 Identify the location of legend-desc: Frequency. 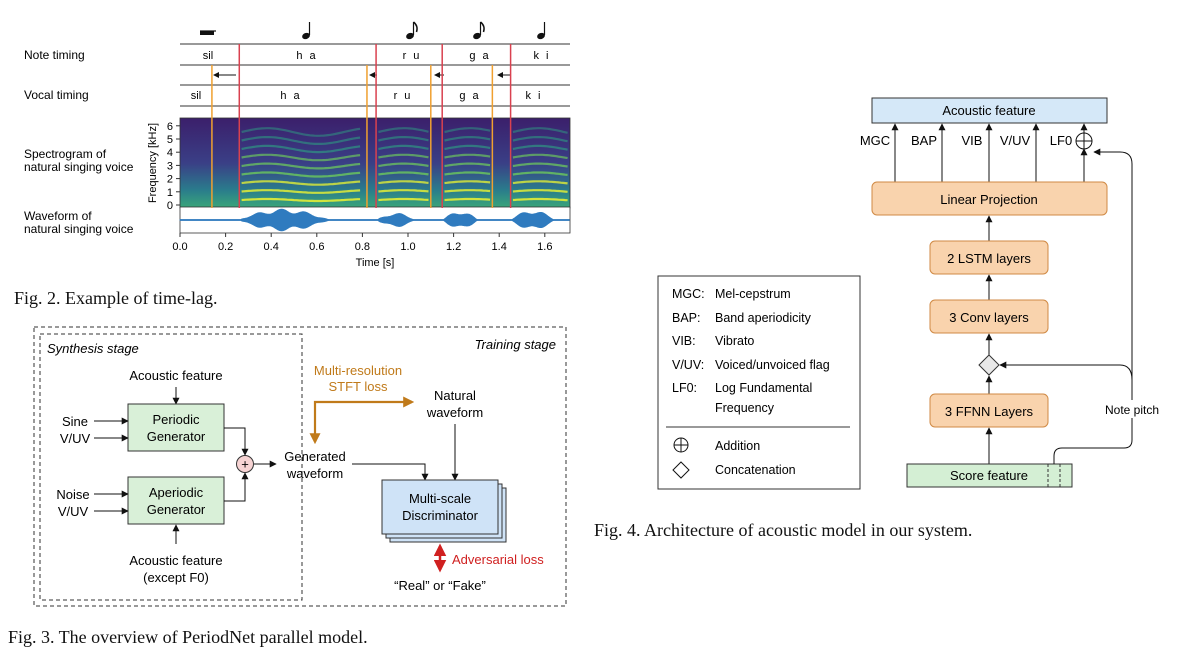
(745, 408).